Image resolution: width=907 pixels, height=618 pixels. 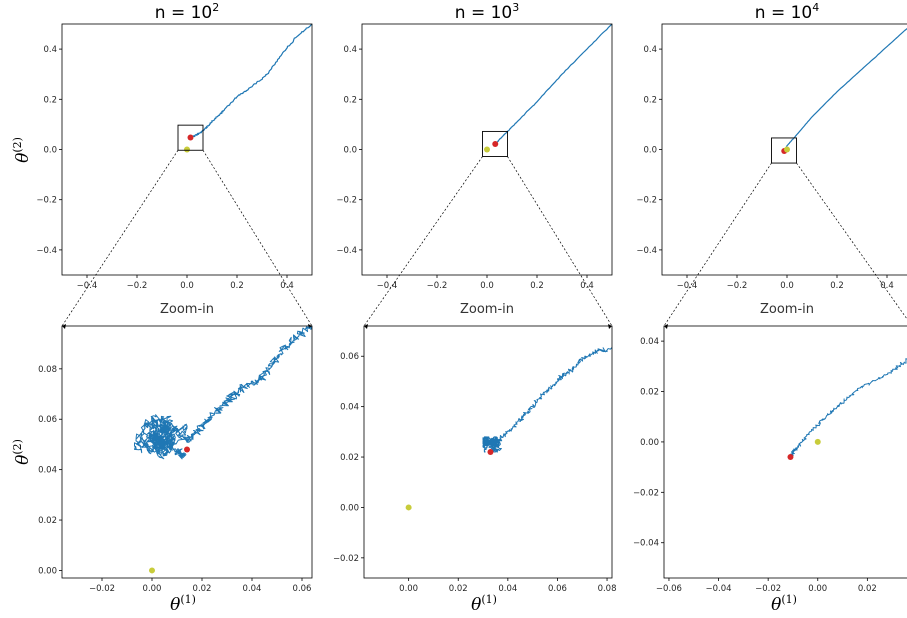 What do you see at coordinates (187, 12) in the screenshot?
I see `panel-title: n = 102` at bounding box center [187, 12].